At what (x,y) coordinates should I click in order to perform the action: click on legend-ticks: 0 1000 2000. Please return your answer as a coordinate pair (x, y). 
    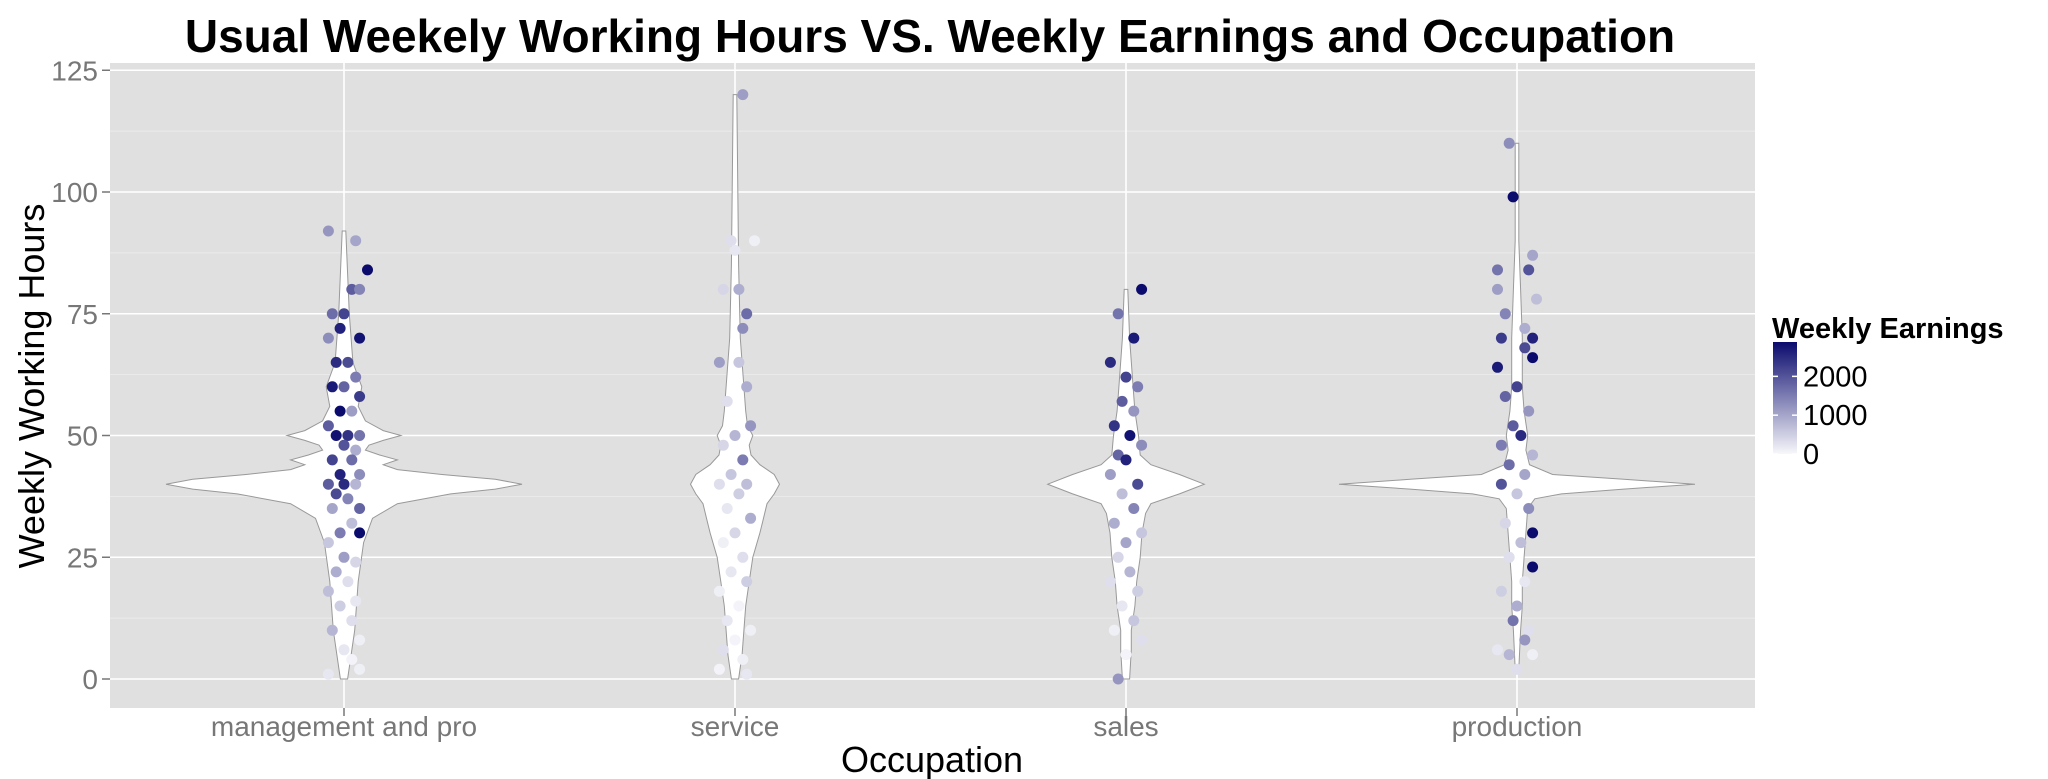
    Looking at the image, I should click on (1820, 416).